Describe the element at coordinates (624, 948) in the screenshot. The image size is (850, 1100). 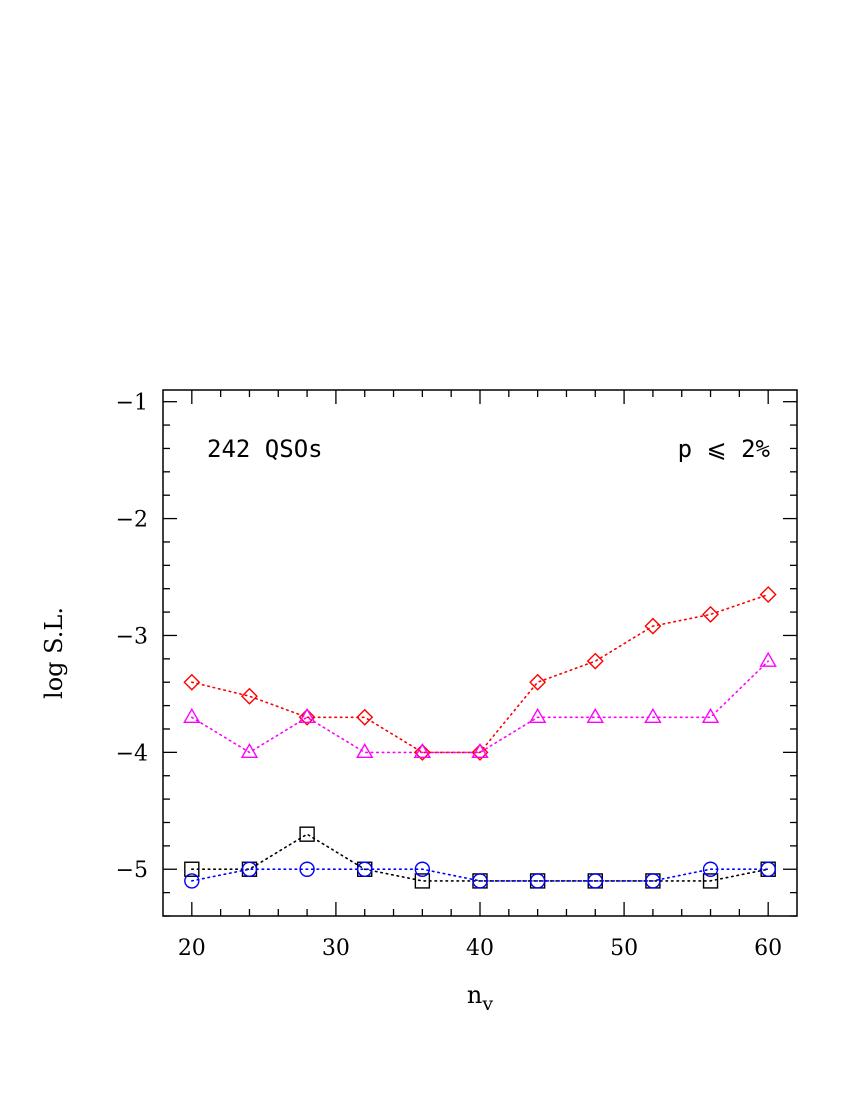
I see `x-tick-label: 50` at that location.